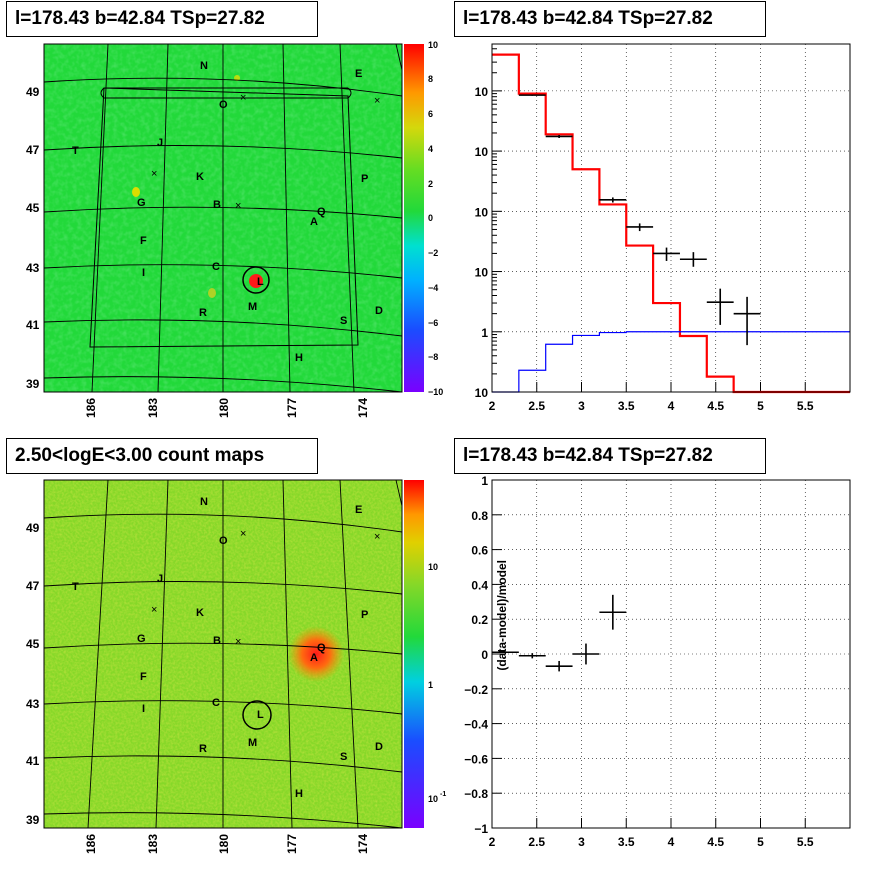 This screenshot has width=896, height=872. I want to click on x-tick-label: 2, so click(492, 406).